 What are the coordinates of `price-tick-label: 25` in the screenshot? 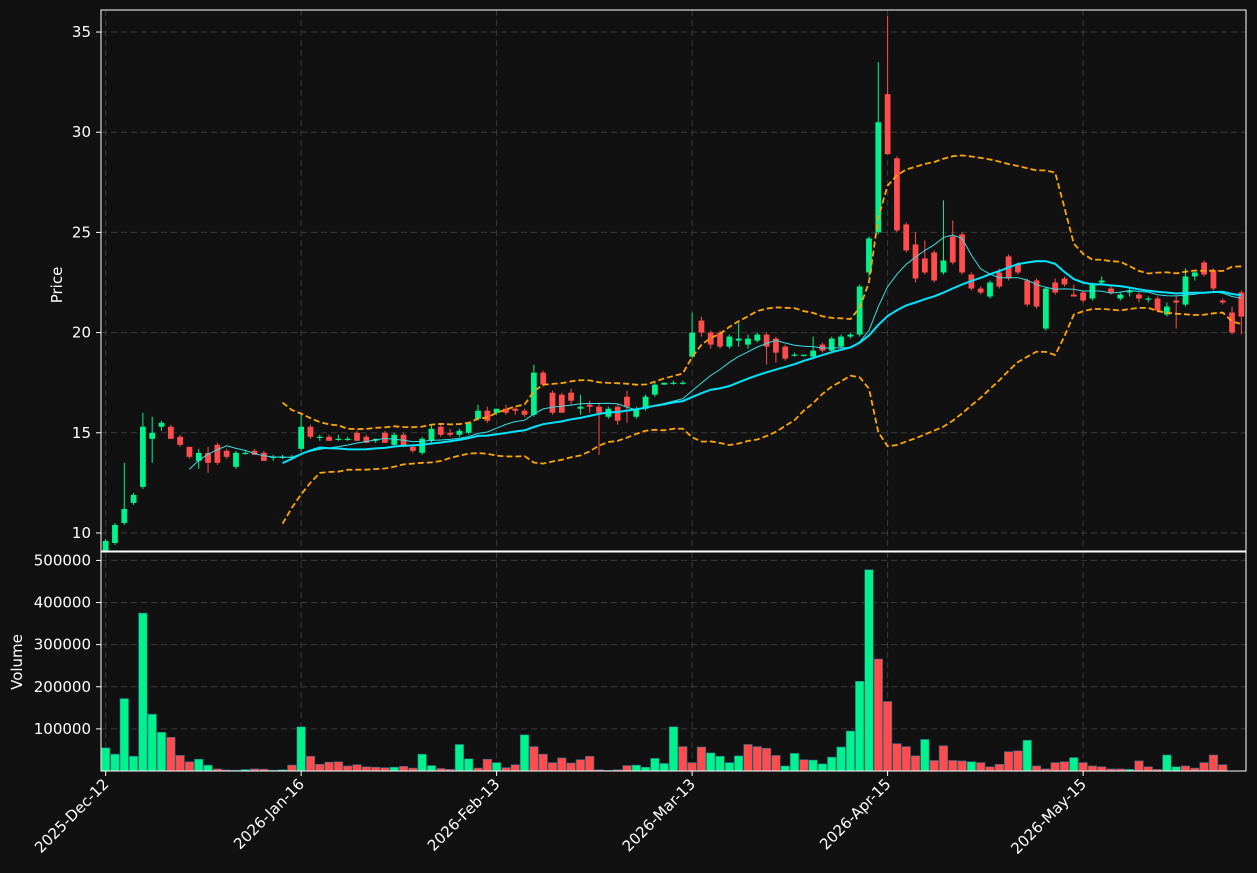 It's located at (81, 232).